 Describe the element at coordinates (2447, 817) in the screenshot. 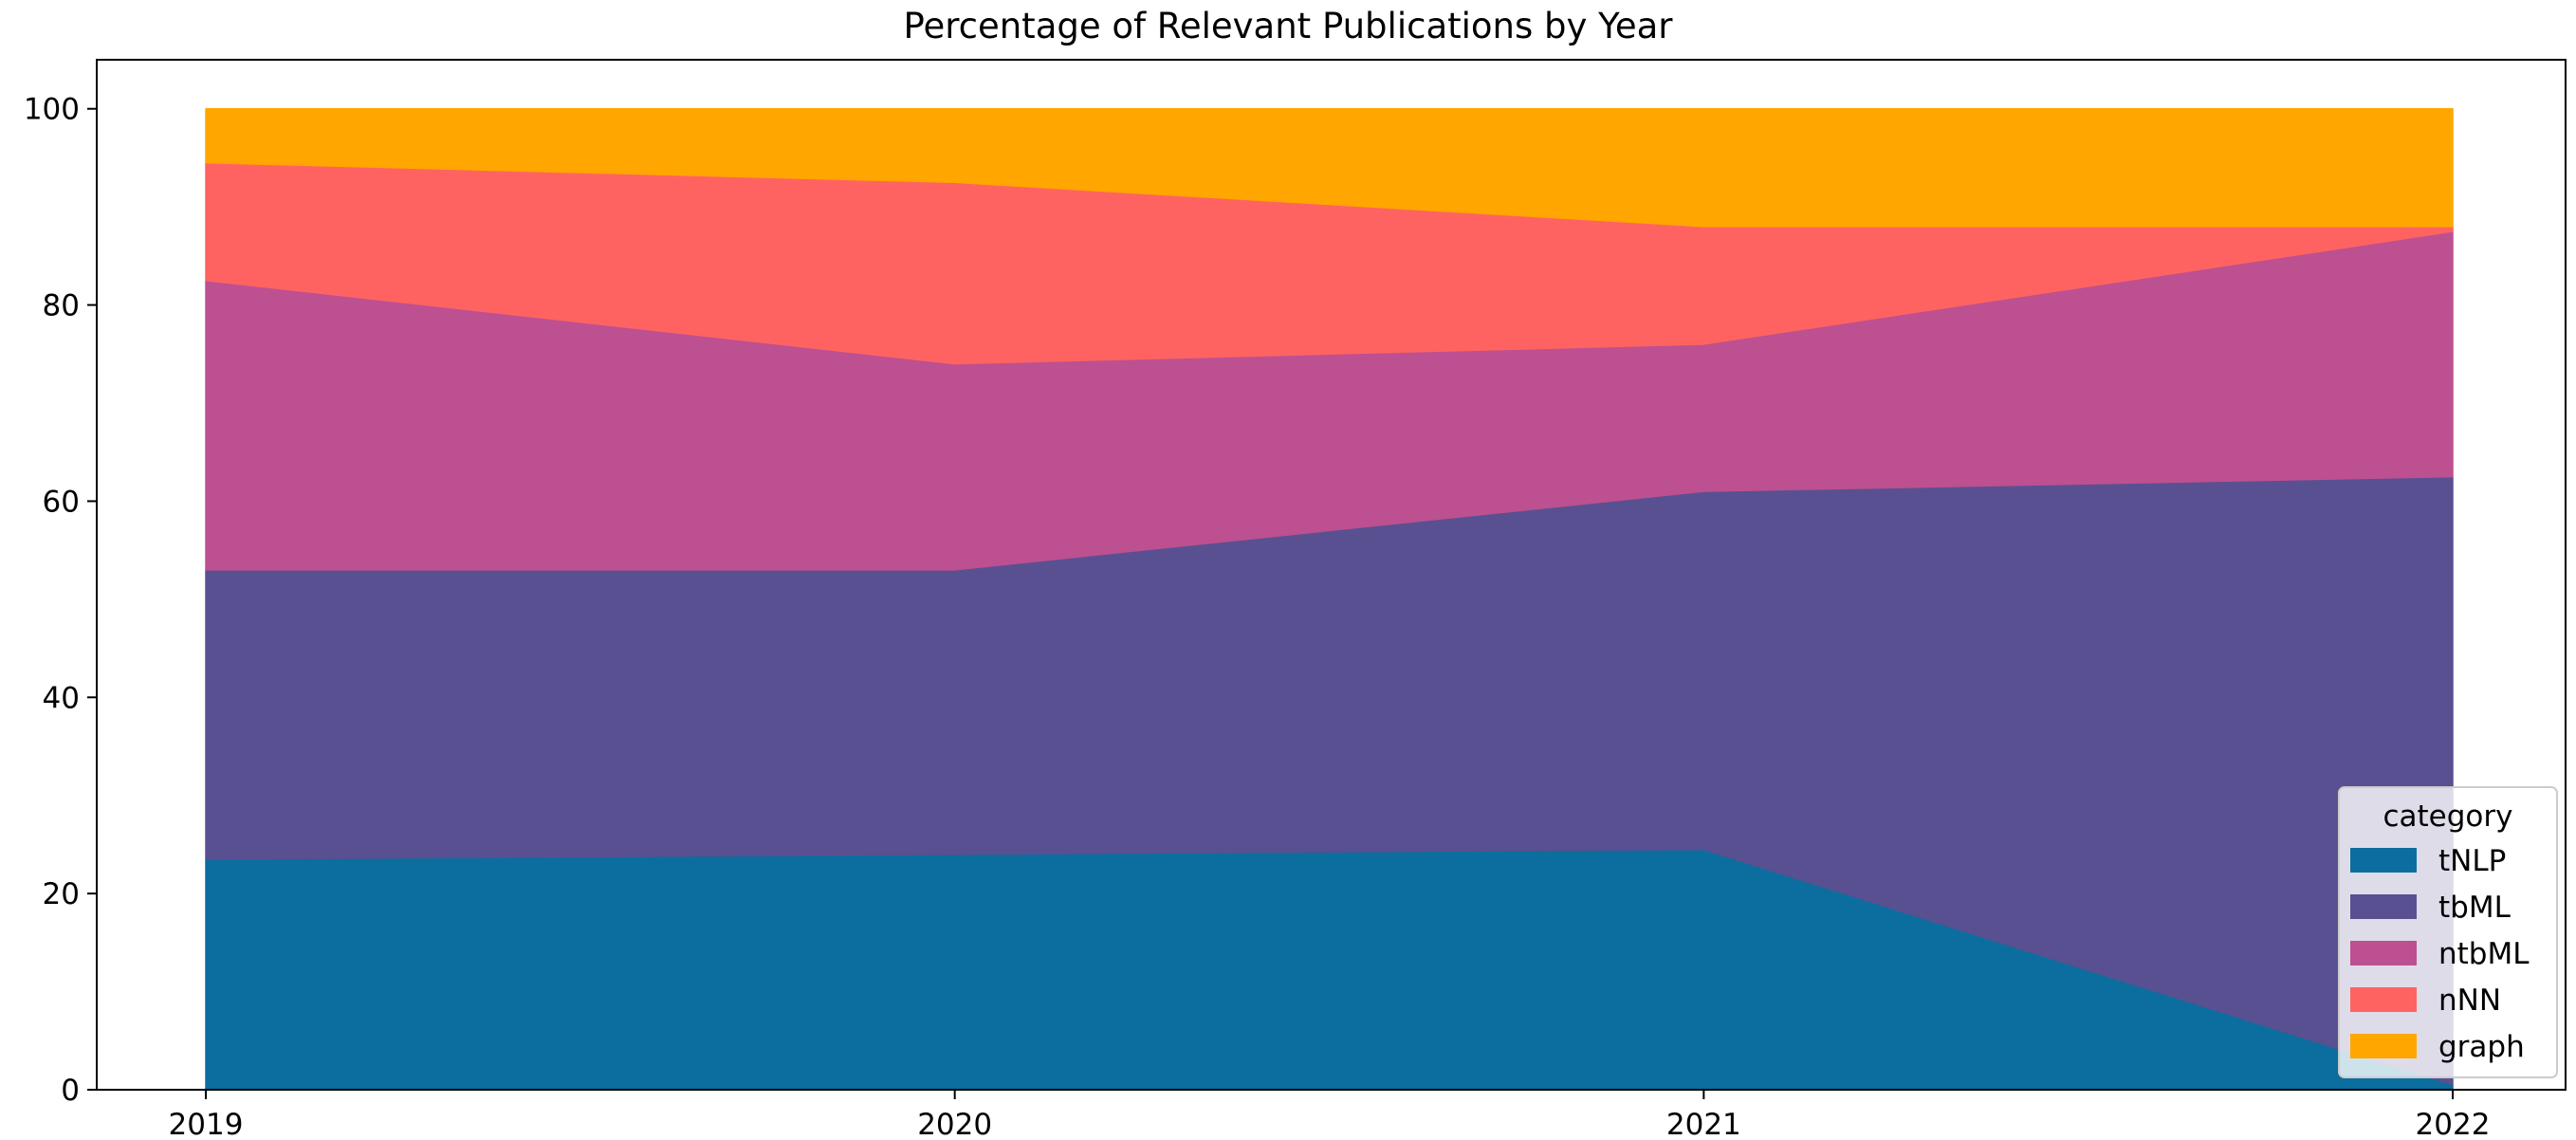

I see `legend-title: category` at that location.